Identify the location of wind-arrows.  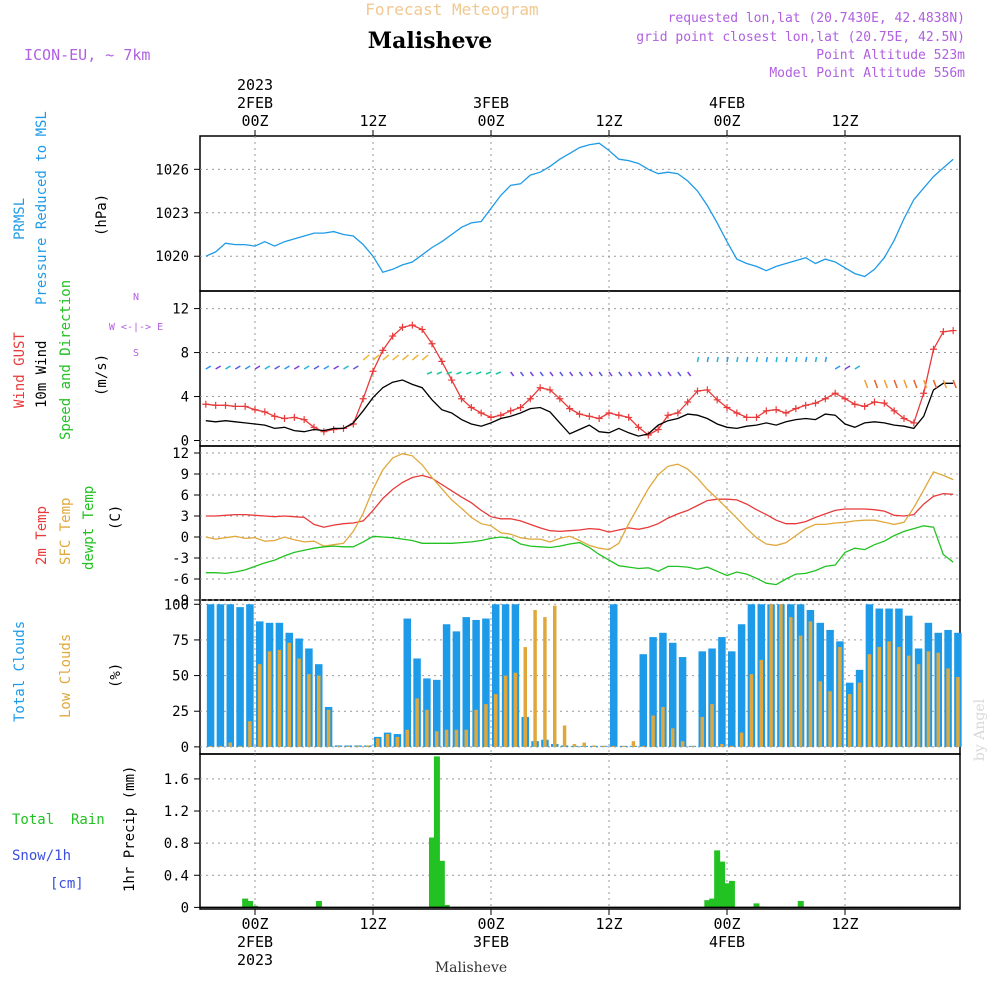
(581, 371).